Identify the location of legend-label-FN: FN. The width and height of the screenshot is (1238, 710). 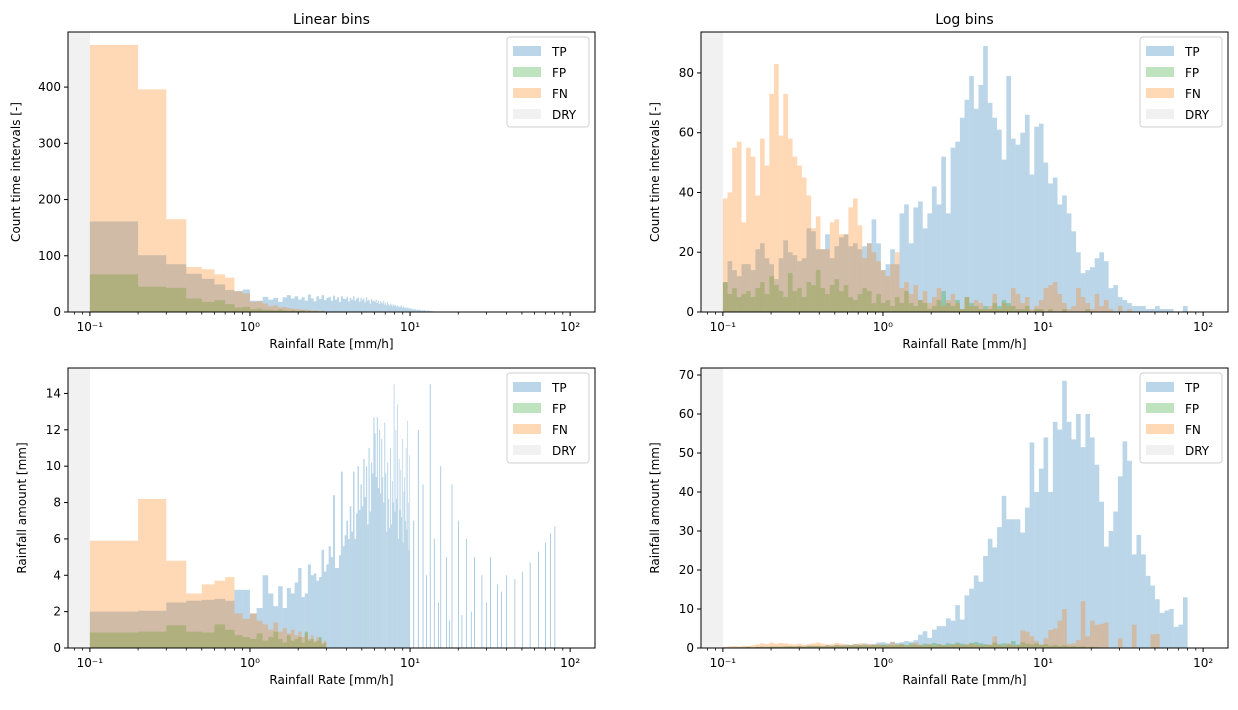
(1193, 430).